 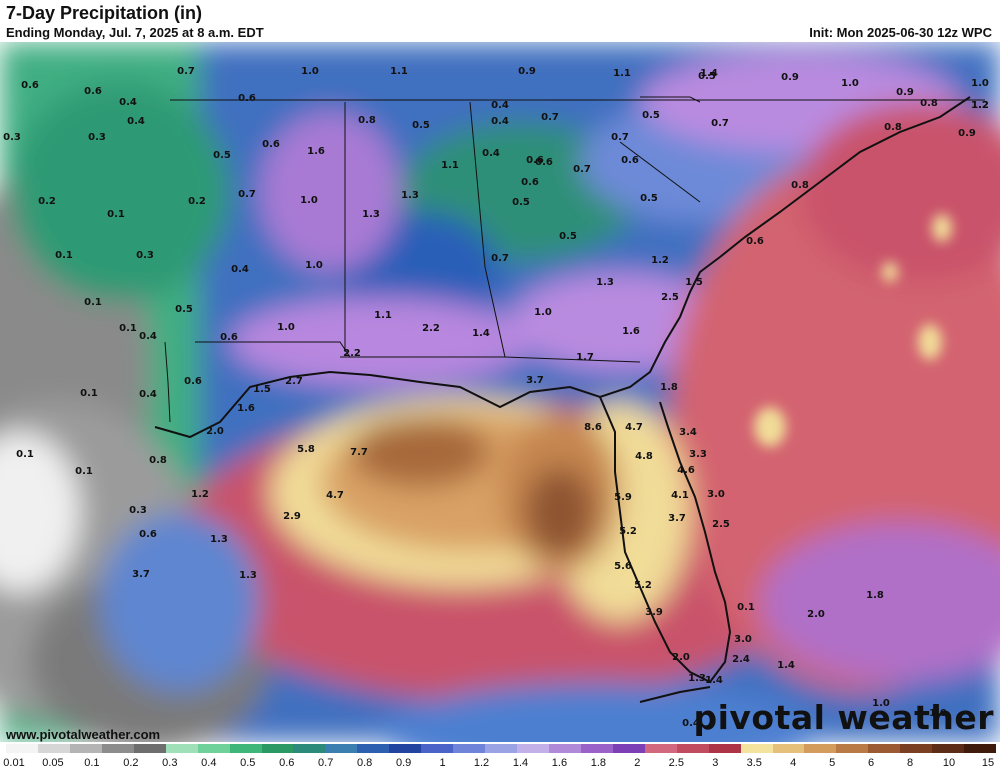 I want to click on precip-value-label: 5.6, so click(x=623, y=566).